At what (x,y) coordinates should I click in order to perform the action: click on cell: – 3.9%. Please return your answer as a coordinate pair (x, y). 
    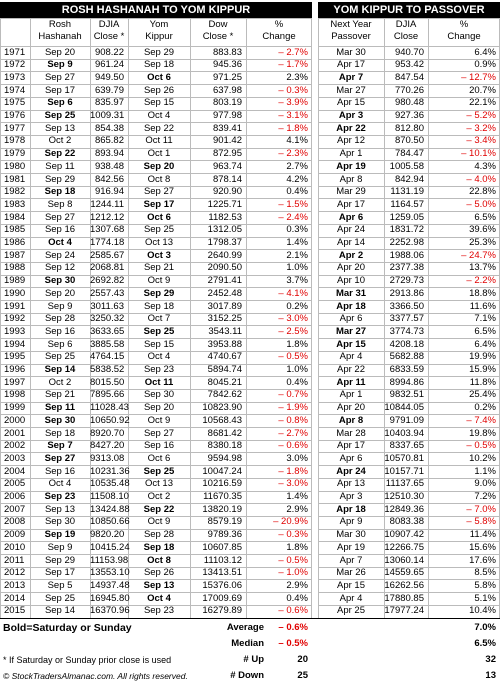
    Looking at the image, I should click on (293, 103).